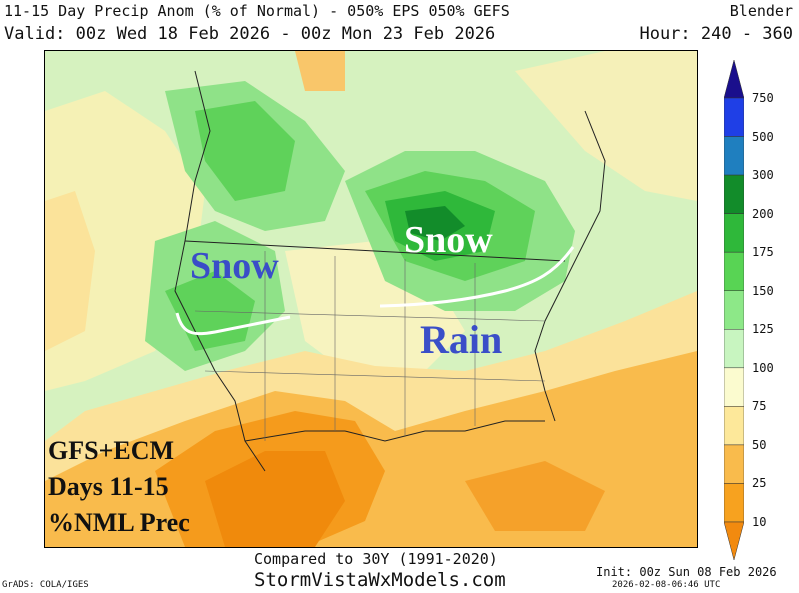  I want to click on colorbar-tick-label: 75, so click(759, 406).